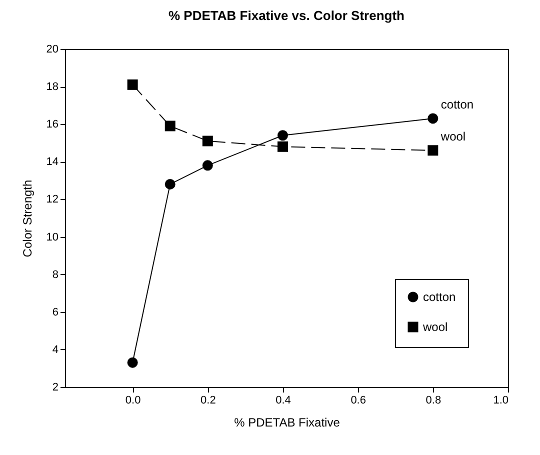  What do you see at coordinates (287, 423) in the screenshot?
I see `x-axis-title: % PDETAB Fixative` at bounding box center [287, 423].